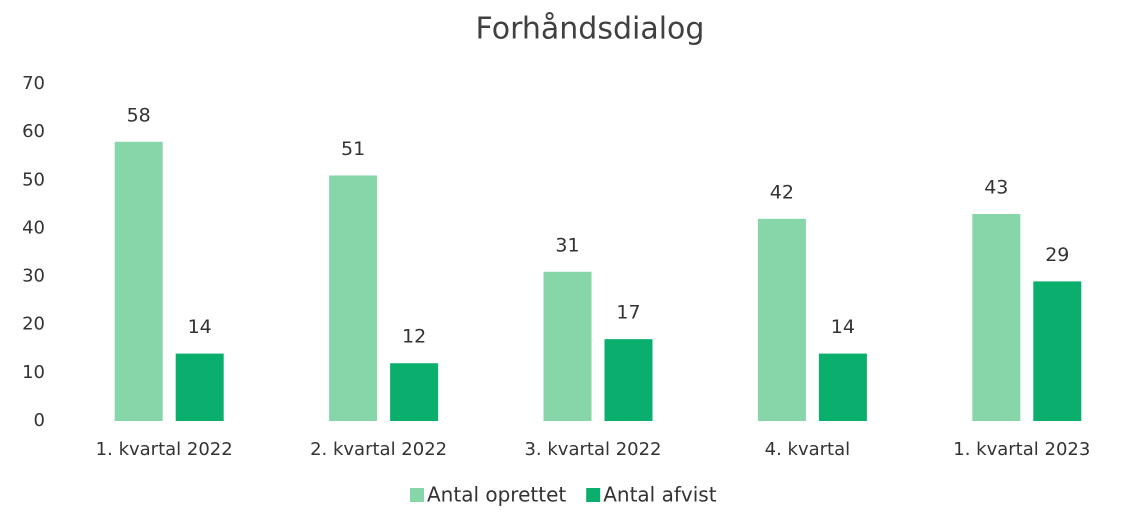 This screenshot has height=515, width=1135. I want to click on data-label: 17, so click(628, 313).